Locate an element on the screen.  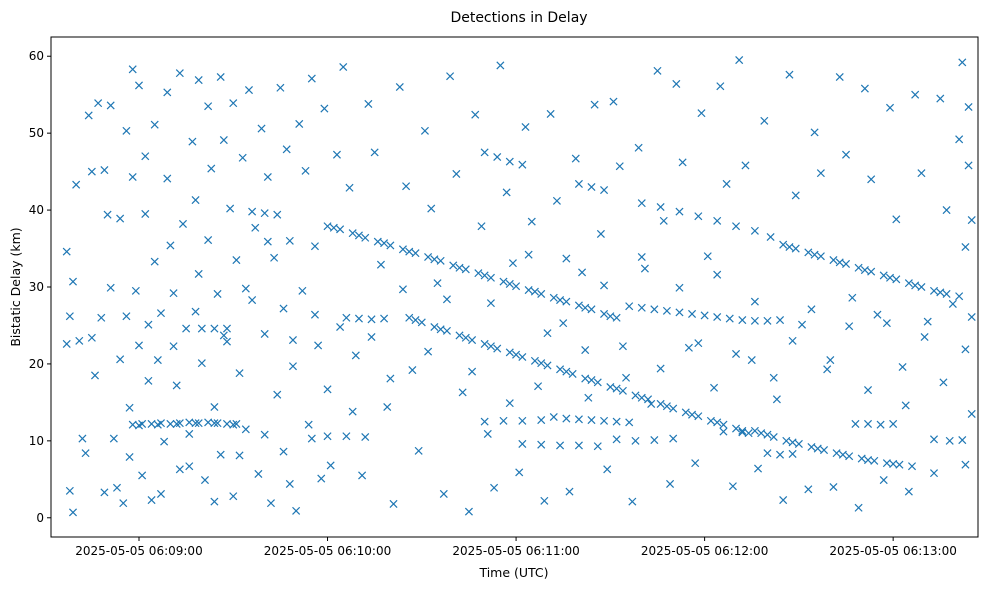
y-tick-label: 10 is located at coordinates (36, 441).